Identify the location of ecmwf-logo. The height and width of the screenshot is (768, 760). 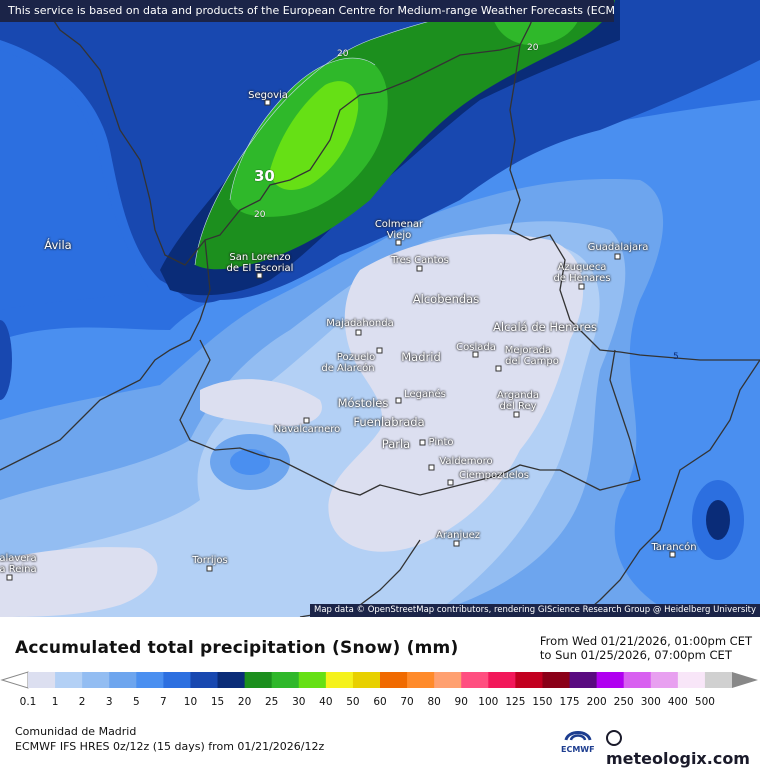
(578, 736).